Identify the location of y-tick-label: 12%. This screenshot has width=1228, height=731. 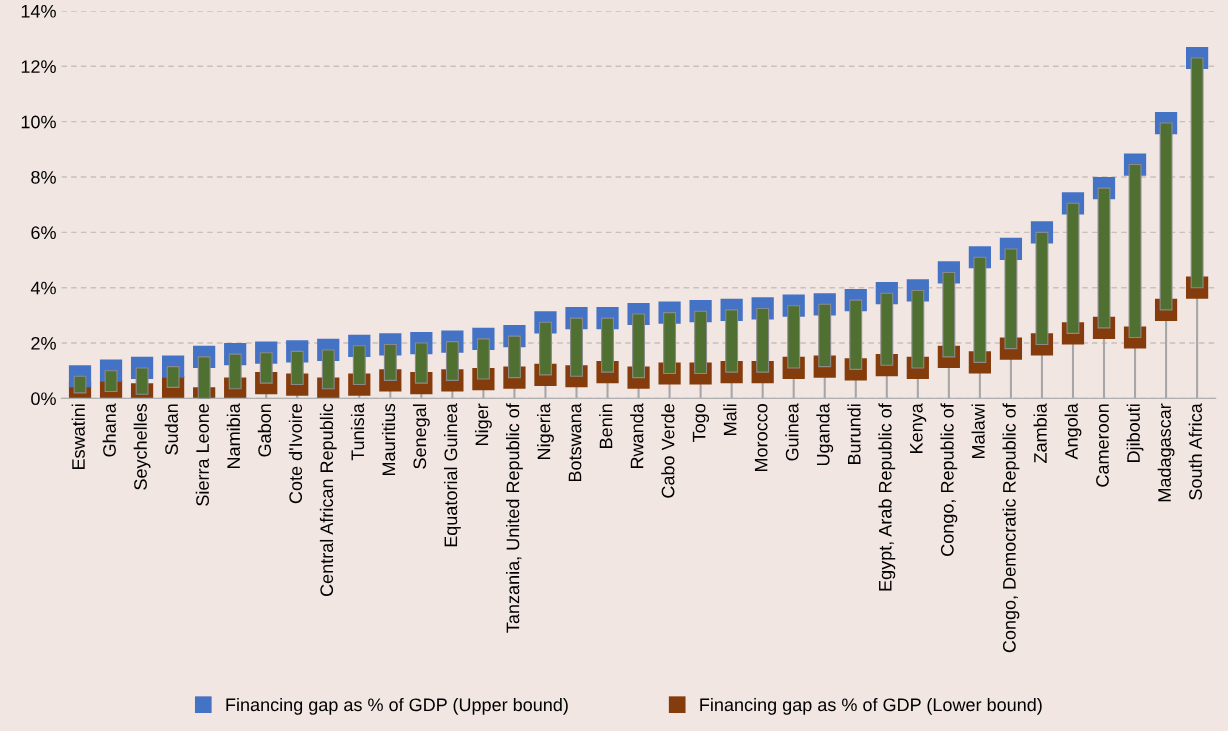
(38, 66).